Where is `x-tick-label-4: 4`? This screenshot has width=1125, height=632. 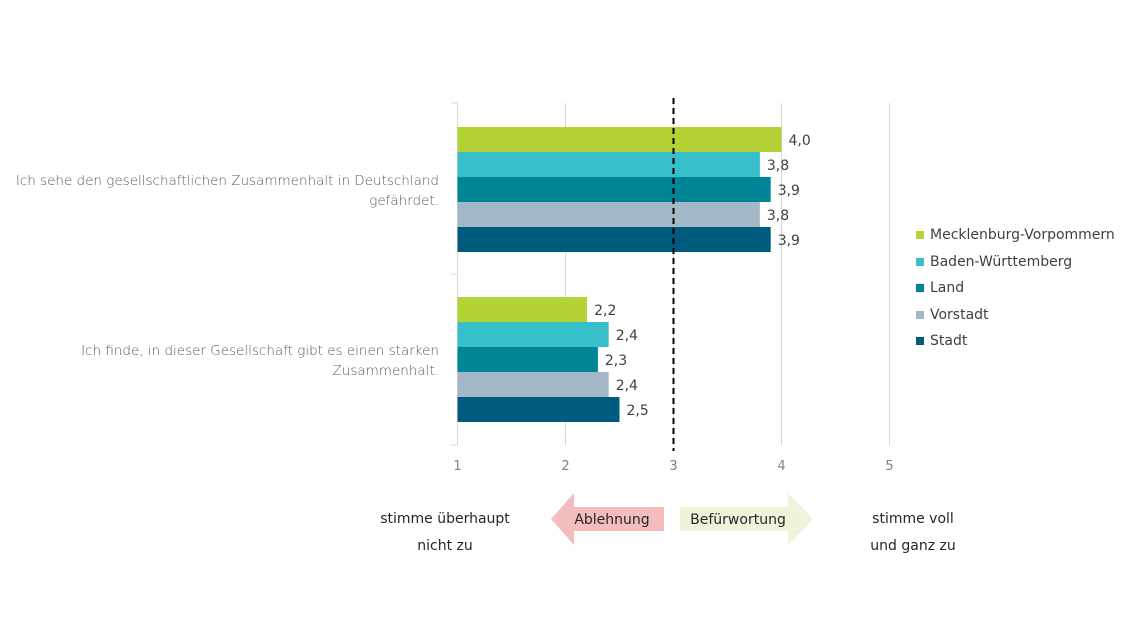
x-tick-label-4: 4 is located at coordinates (781, 466).